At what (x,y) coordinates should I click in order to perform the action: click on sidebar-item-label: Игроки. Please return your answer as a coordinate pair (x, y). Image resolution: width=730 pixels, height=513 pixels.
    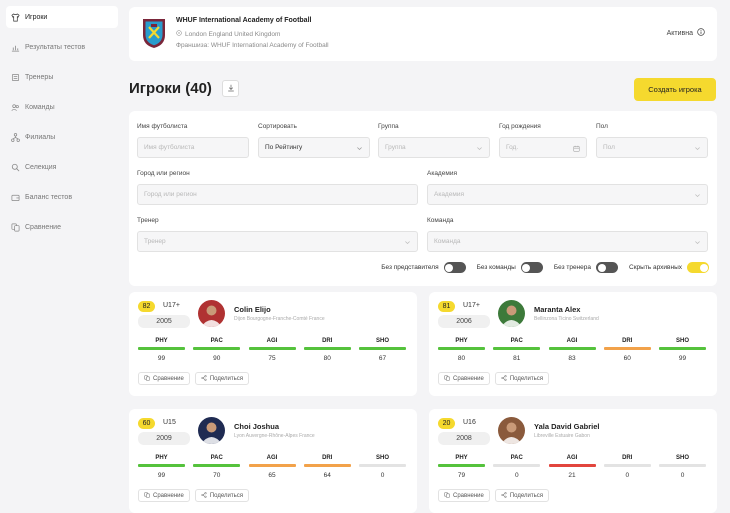
    Looking at the image, I should click on (36, 17).